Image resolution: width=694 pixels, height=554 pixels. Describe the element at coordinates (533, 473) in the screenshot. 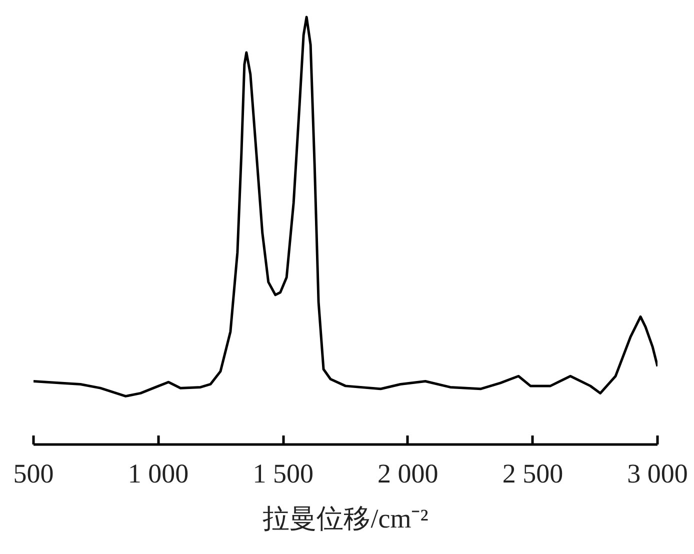

I see `x-tick-label: 2 500` at that location.